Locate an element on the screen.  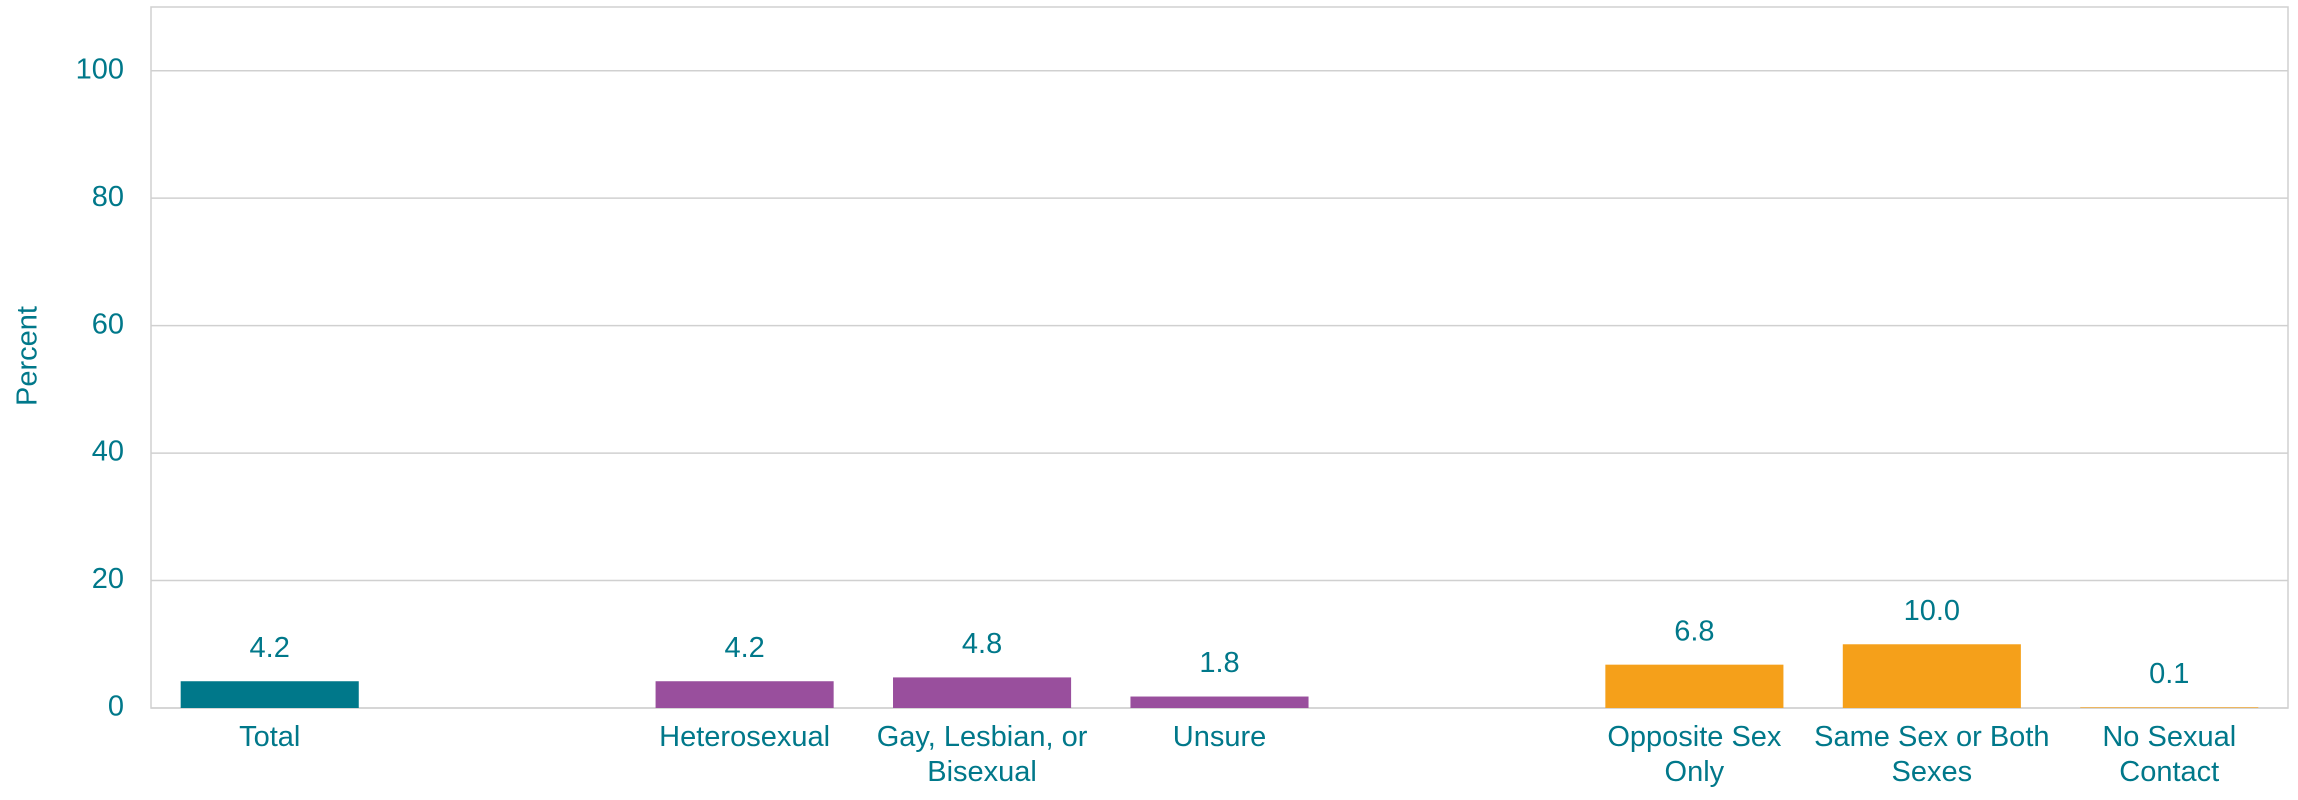
y-axis-label: Percent is located at coordinates (28, 356).